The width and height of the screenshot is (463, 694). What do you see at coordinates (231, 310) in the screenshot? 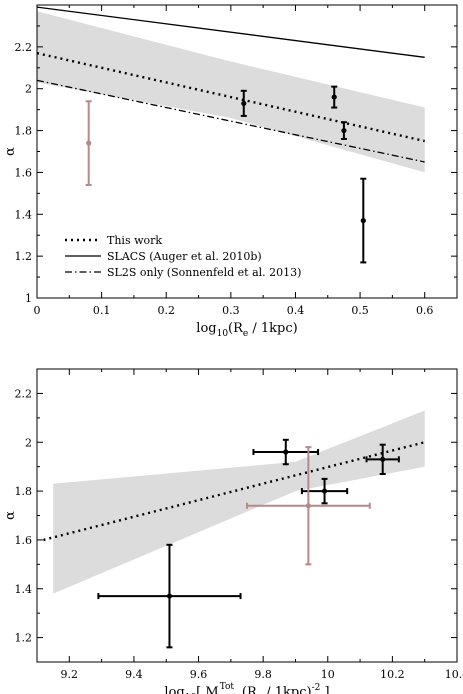
I see `x-tick-label: 0.3` at bounding box center [231, 310].